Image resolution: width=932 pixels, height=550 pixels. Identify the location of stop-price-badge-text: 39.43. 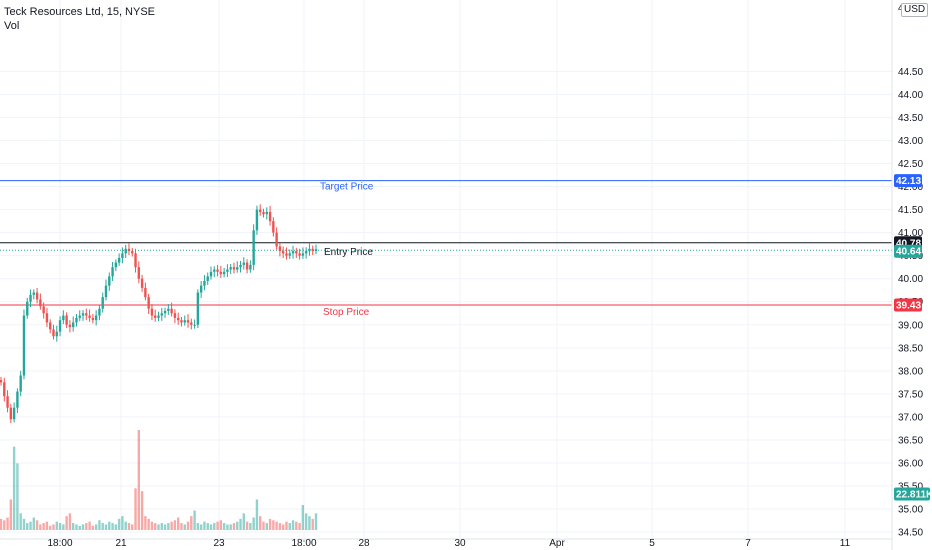
(908, 305).